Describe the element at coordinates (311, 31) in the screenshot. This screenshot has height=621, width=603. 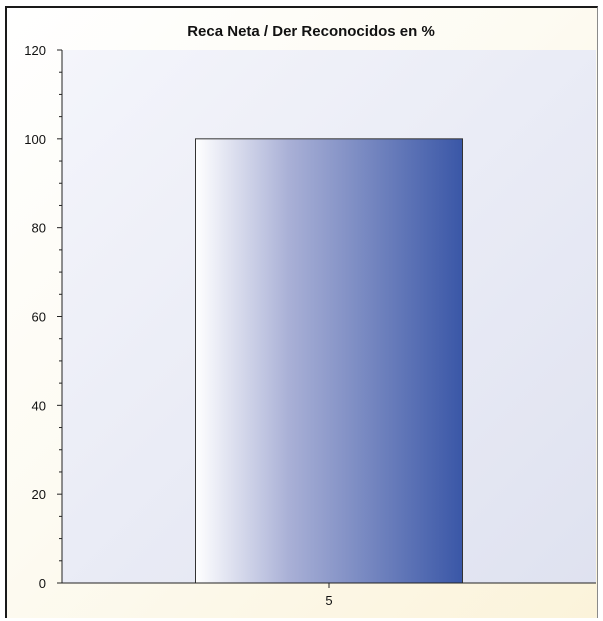
I see `chart-title: Reca Neta / Der Reconocidos en %` at that location.